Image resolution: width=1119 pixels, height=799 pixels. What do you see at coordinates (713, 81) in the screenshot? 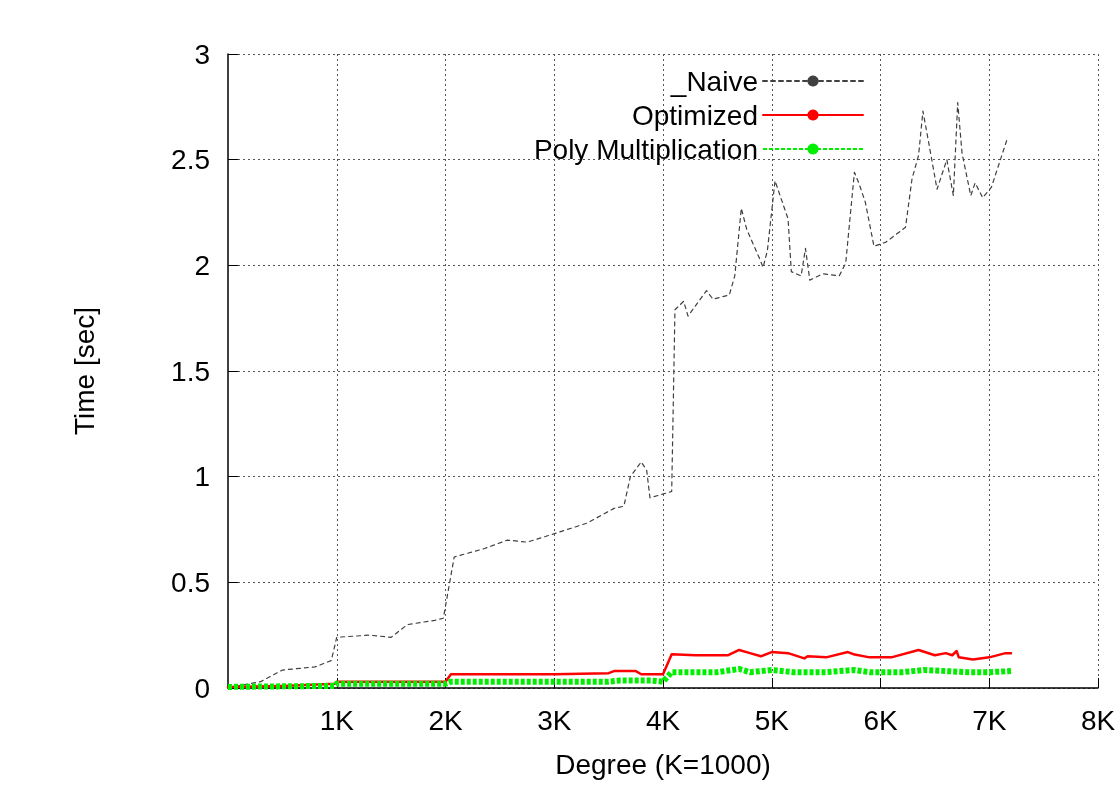
I see `legend-label: _Naive` at bounding box center [713, 81].